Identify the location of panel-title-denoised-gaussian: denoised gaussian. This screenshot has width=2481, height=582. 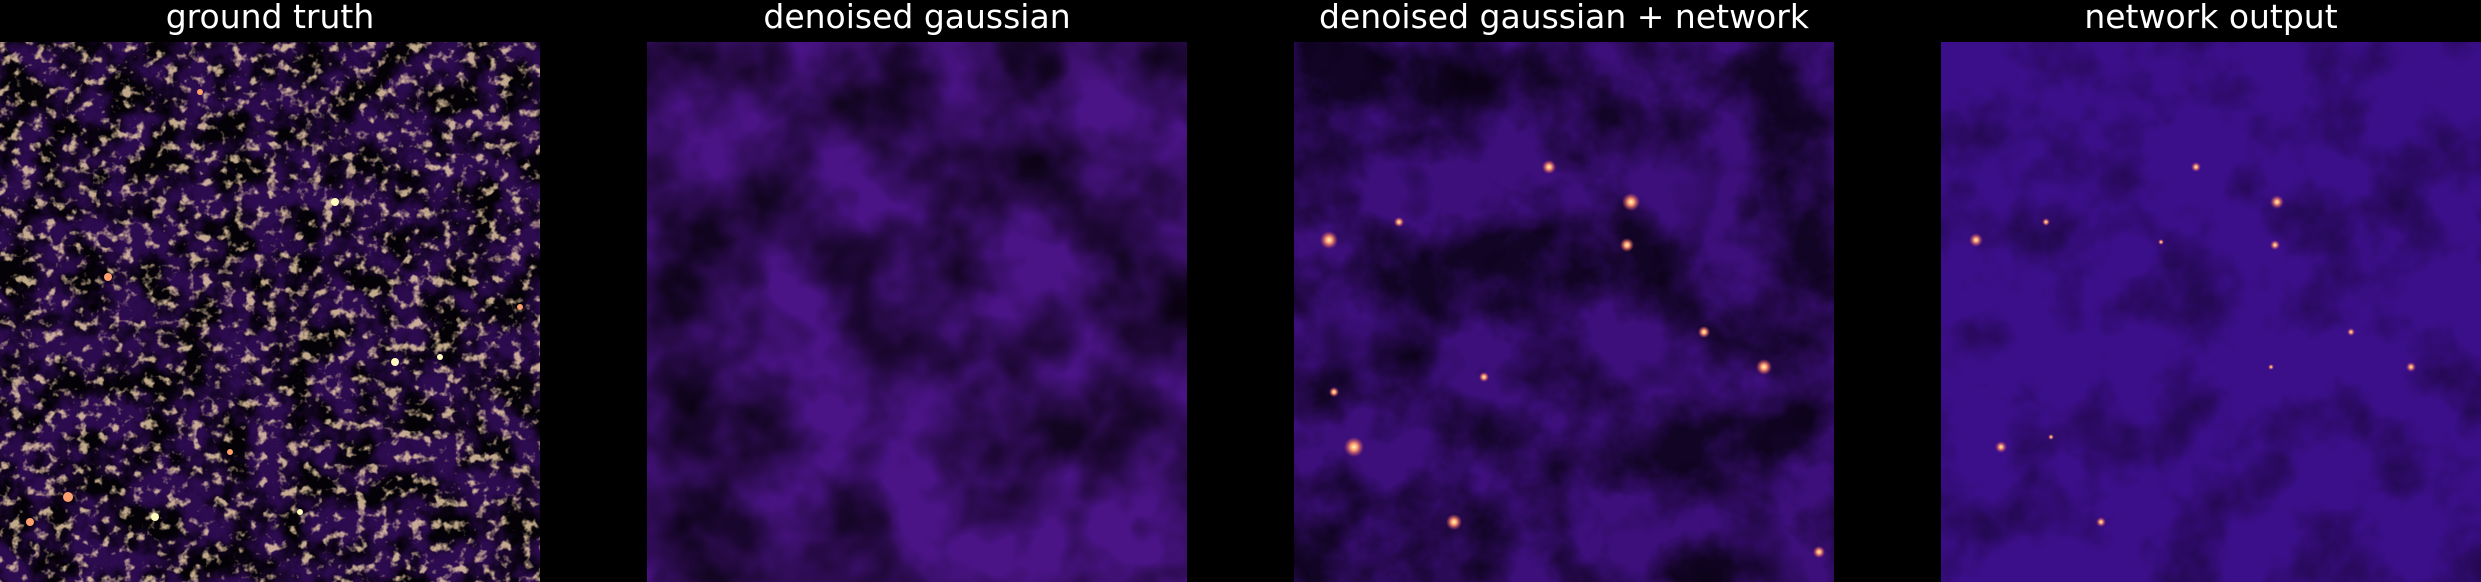
(917, 18).